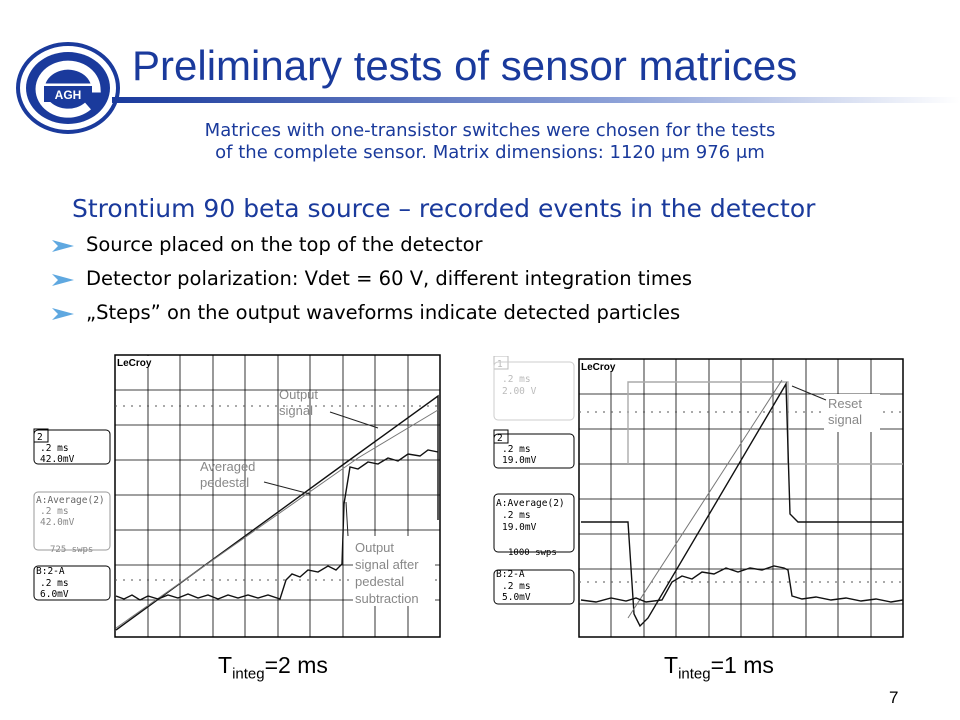 This screenshot has width=960, height=720. What do you see at coordinates (532, 553) in the screenshot?
I see `avg-sweeps: 1000 swps` at bounding box center [532, 553].